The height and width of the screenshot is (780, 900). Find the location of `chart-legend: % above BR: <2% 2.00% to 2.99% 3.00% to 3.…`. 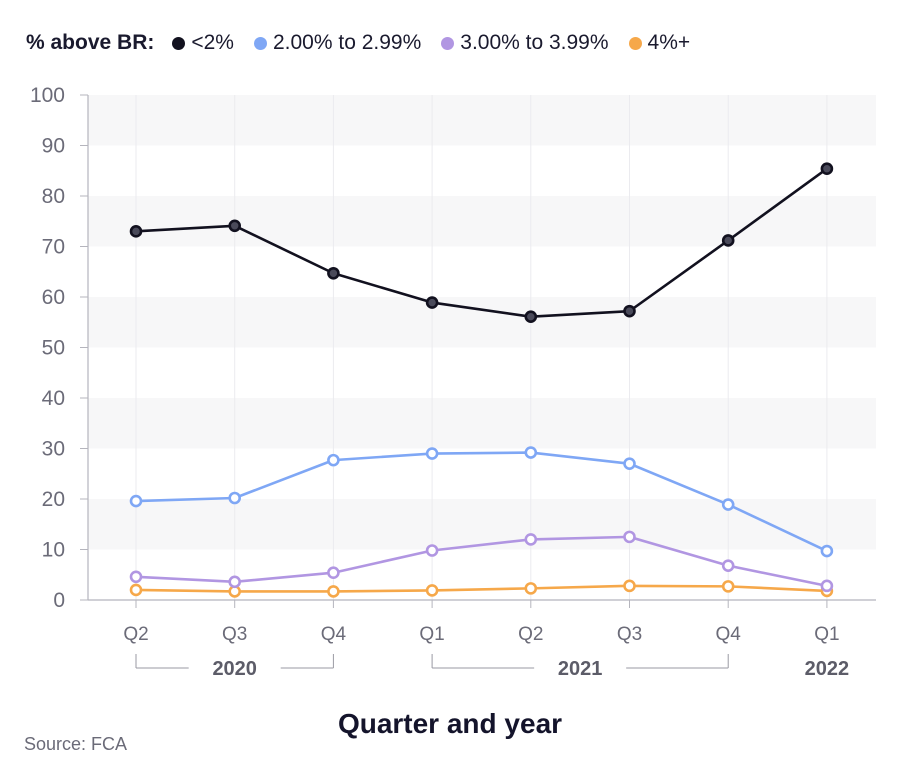

chart-legend: % above BR: <2% 2.00% to 2.99% 3.00% to 3.… is located at coordinates (368, 43).